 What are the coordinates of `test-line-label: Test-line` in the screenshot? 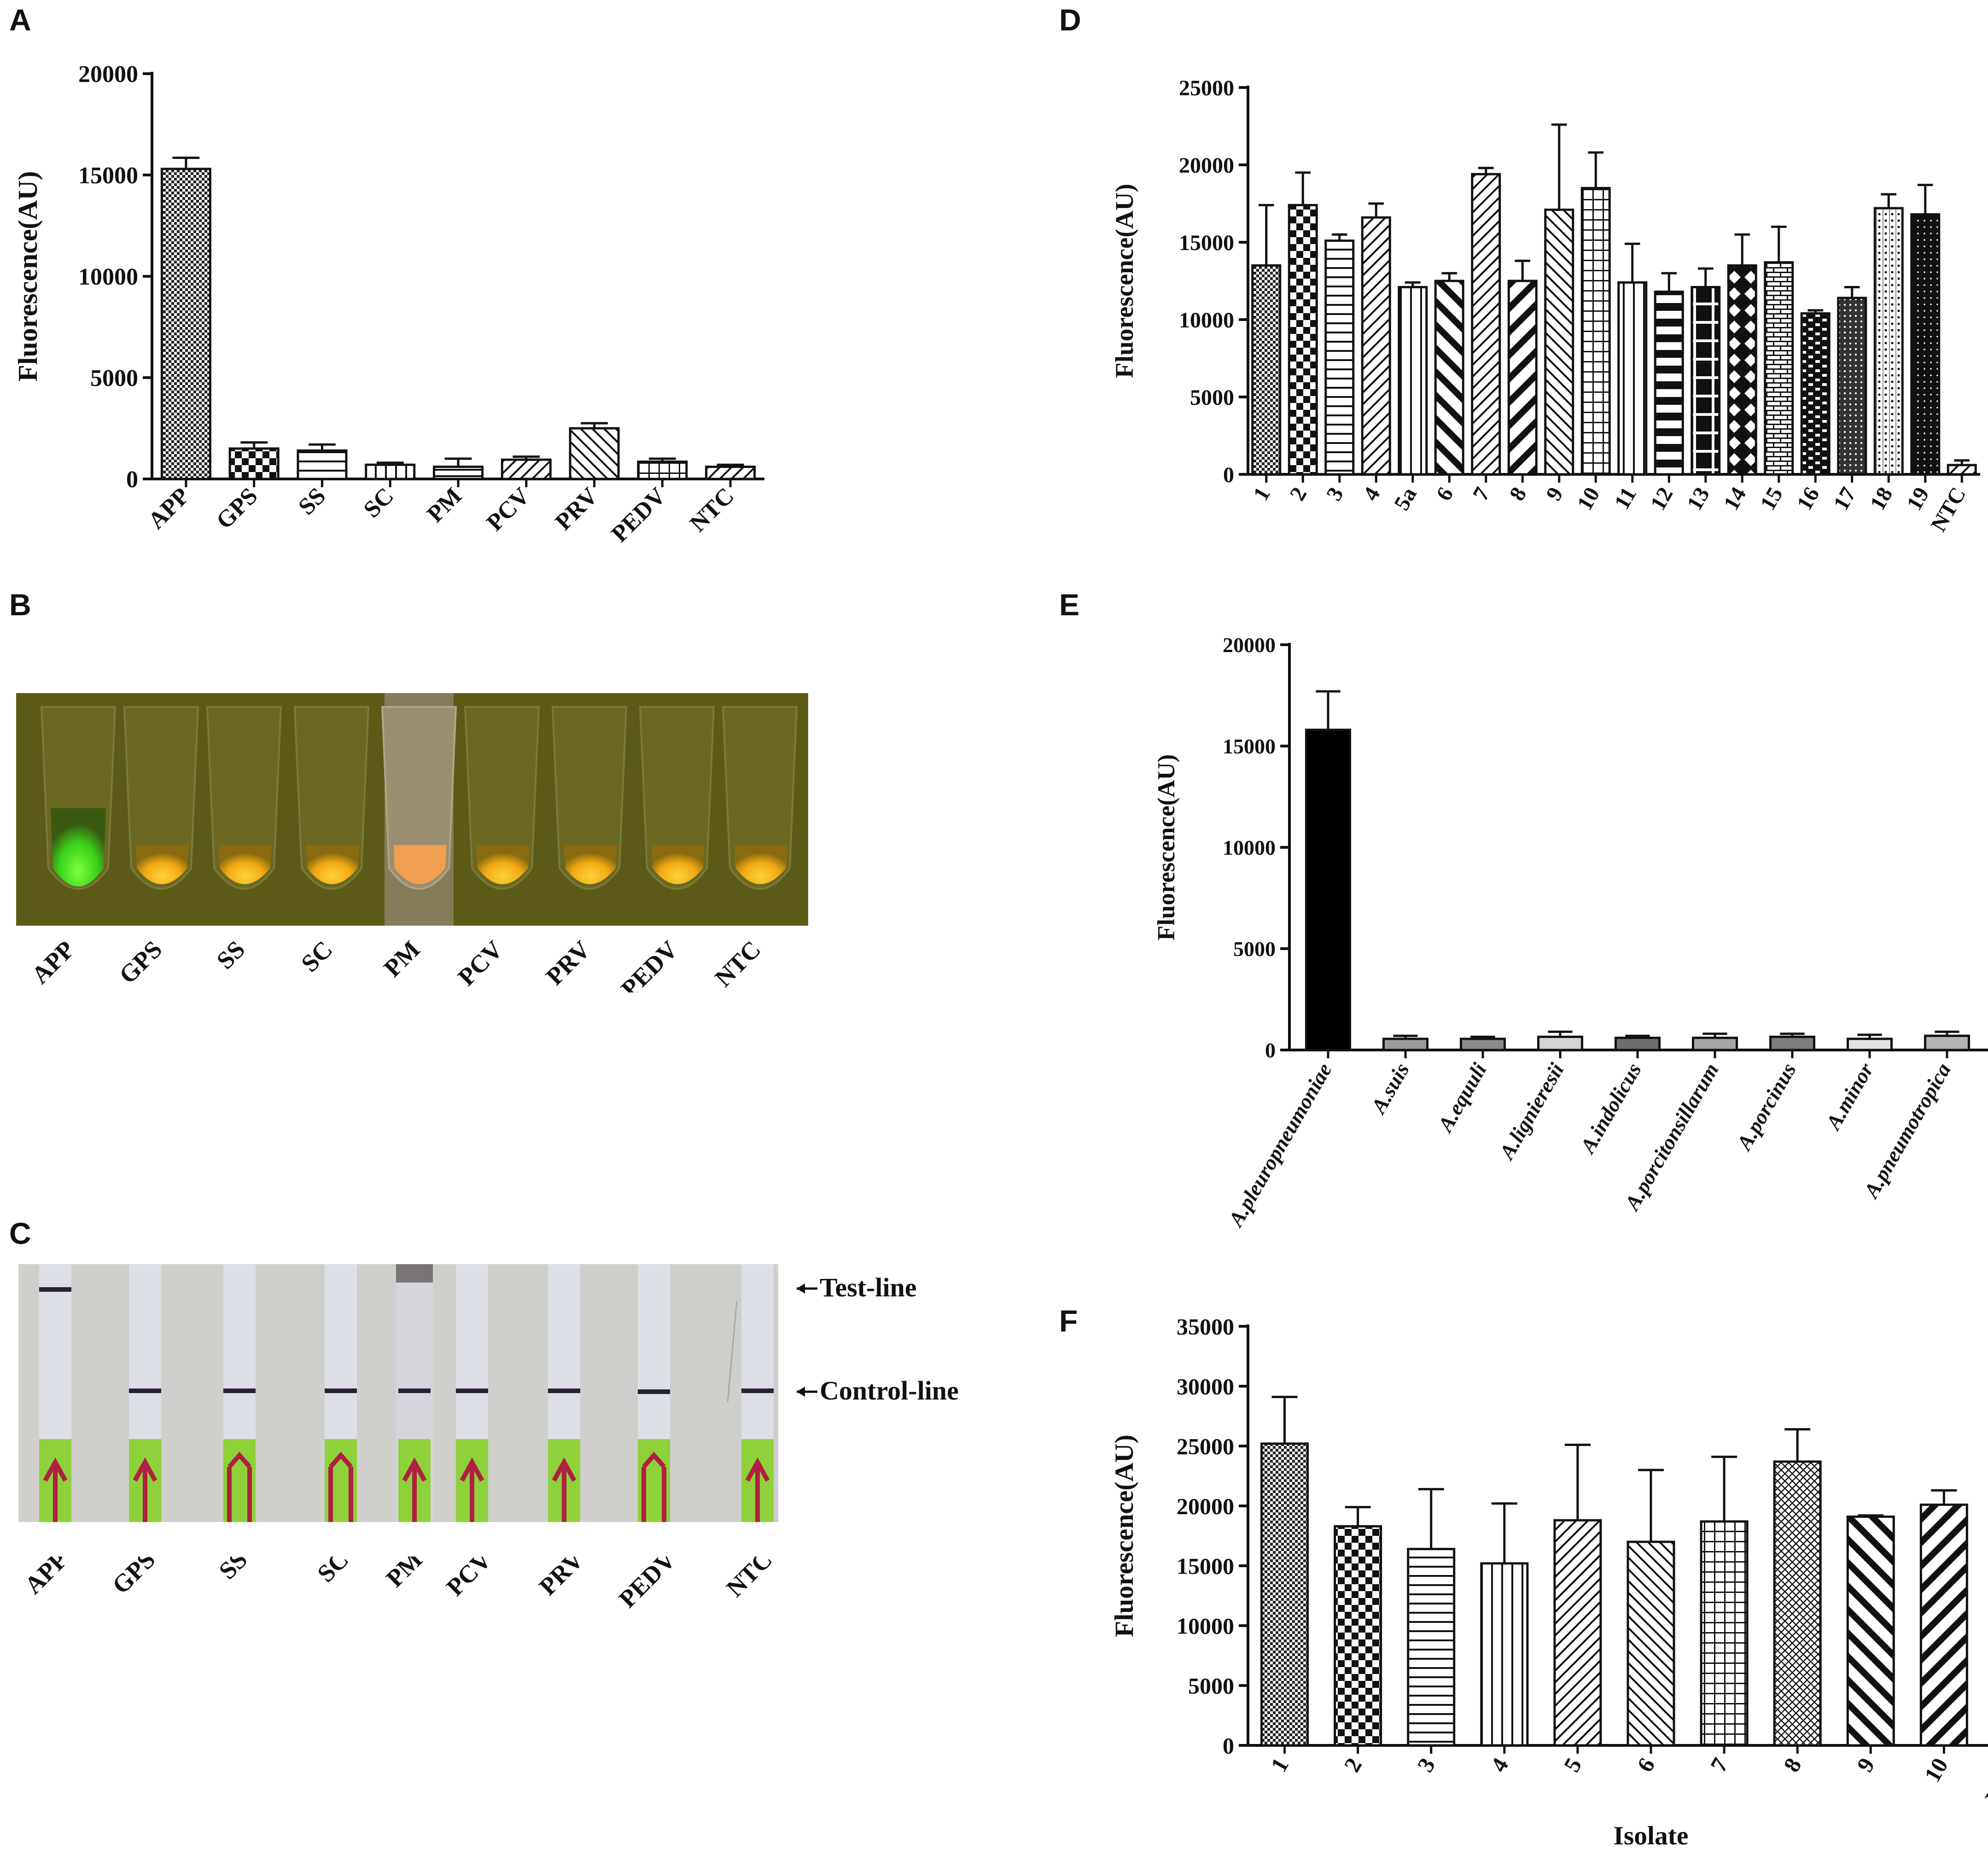 It's located at (869, 1287).